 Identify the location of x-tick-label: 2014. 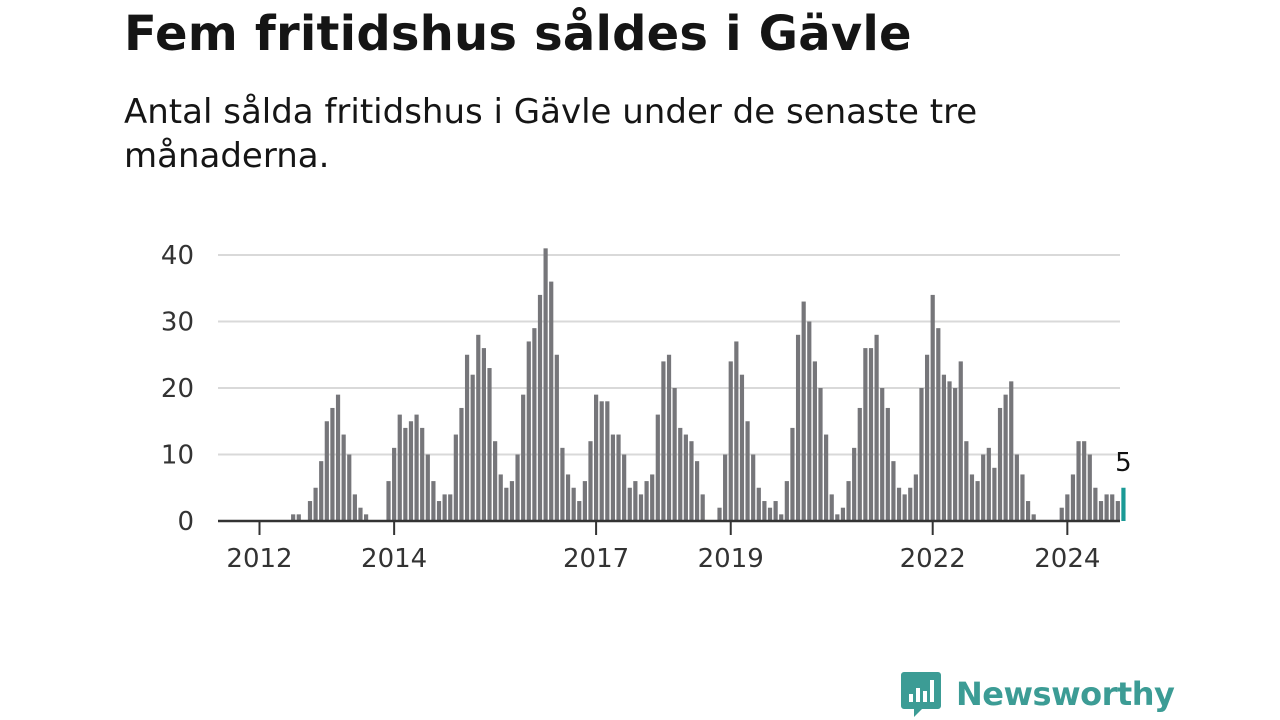
(394, 559).